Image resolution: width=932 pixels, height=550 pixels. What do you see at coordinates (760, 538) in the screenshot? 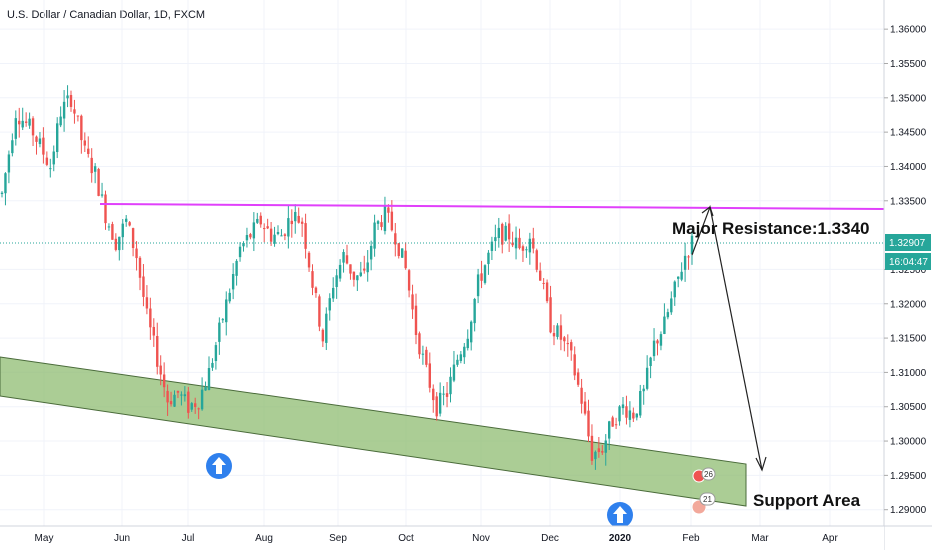
I see `time-tick-label: Mar` at bounding box center [760, 538].